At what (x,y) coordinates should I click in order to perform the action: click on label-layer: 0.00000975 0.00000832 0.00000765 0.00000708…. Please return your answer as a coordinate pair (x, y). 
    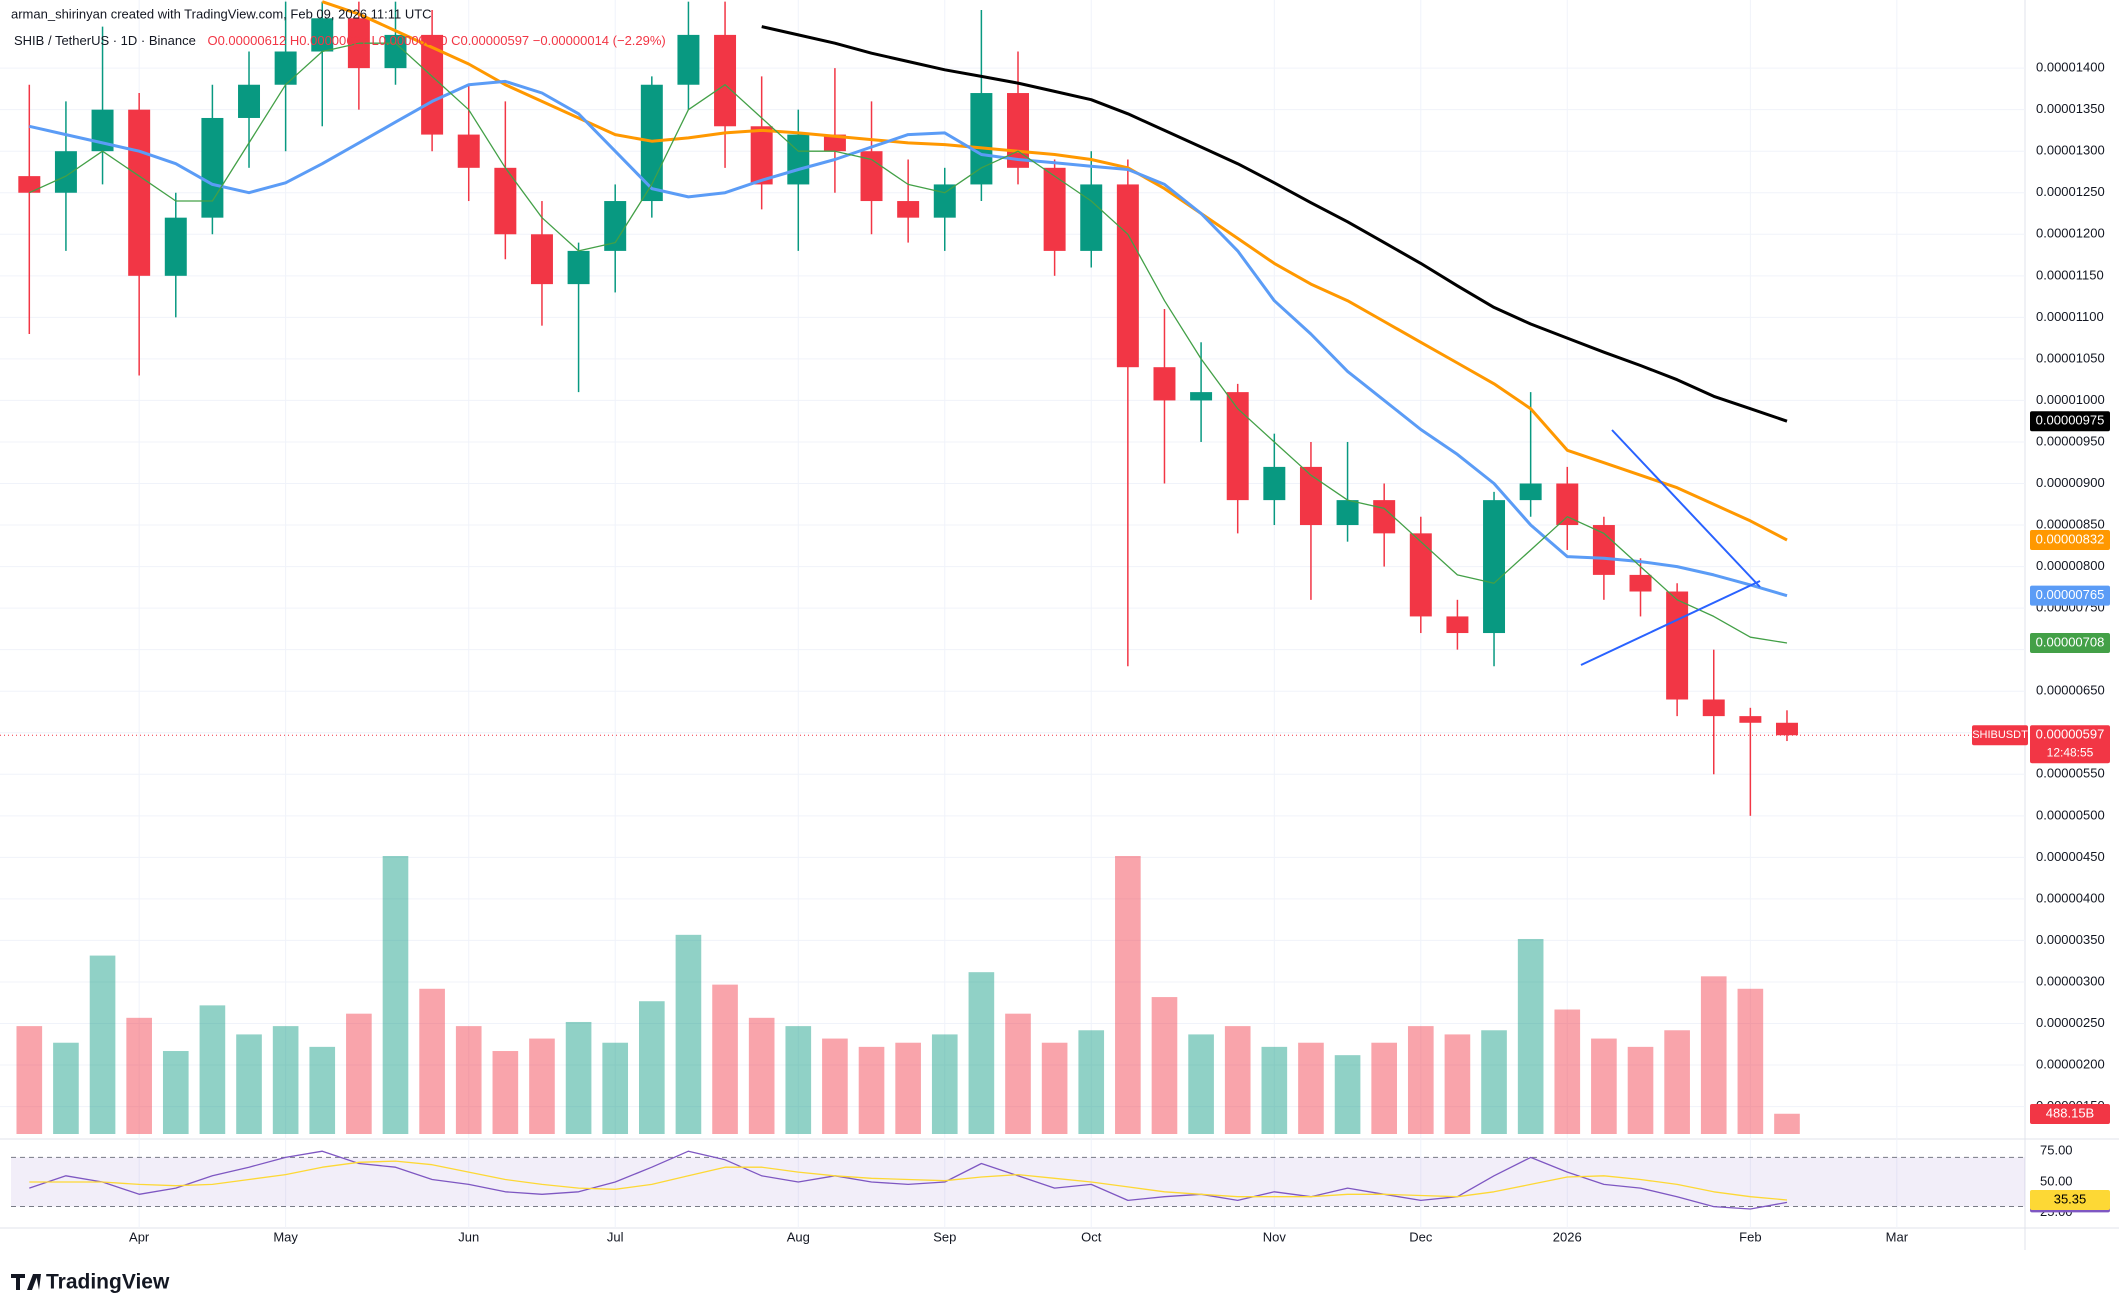
    Looking at the image, I should click on (2041, 812).